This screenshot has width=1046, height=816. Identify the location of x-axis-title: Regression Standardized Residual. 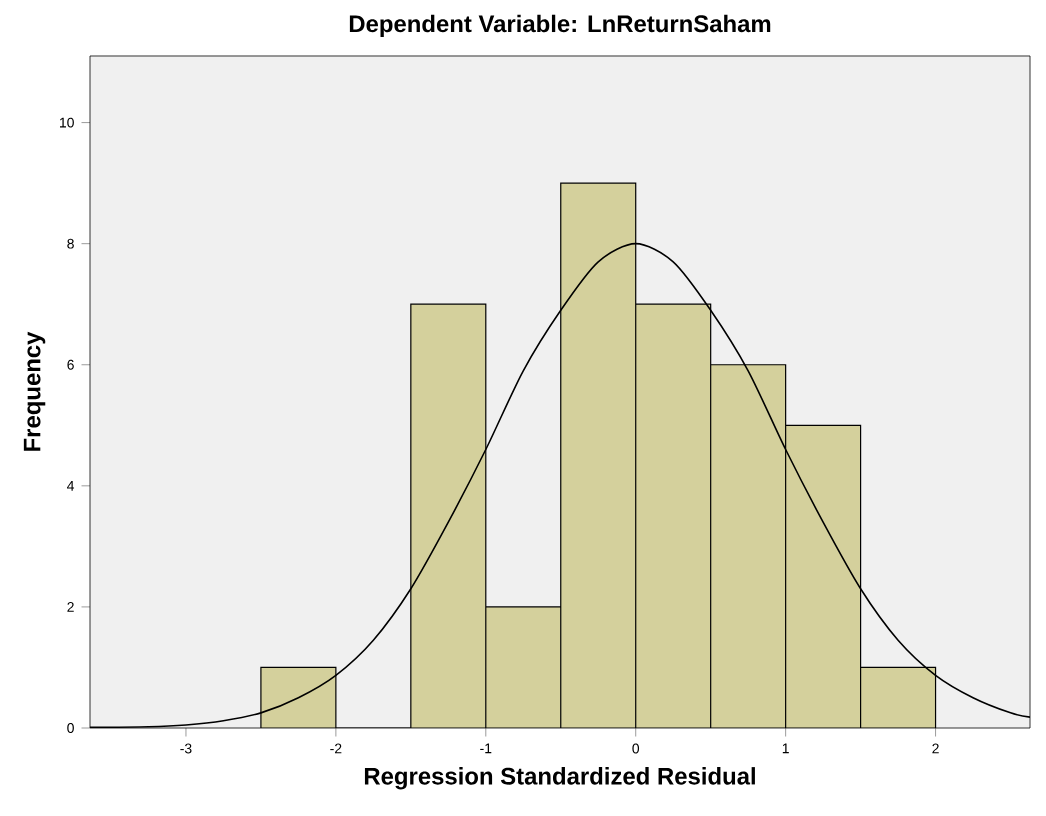
(559, 778).